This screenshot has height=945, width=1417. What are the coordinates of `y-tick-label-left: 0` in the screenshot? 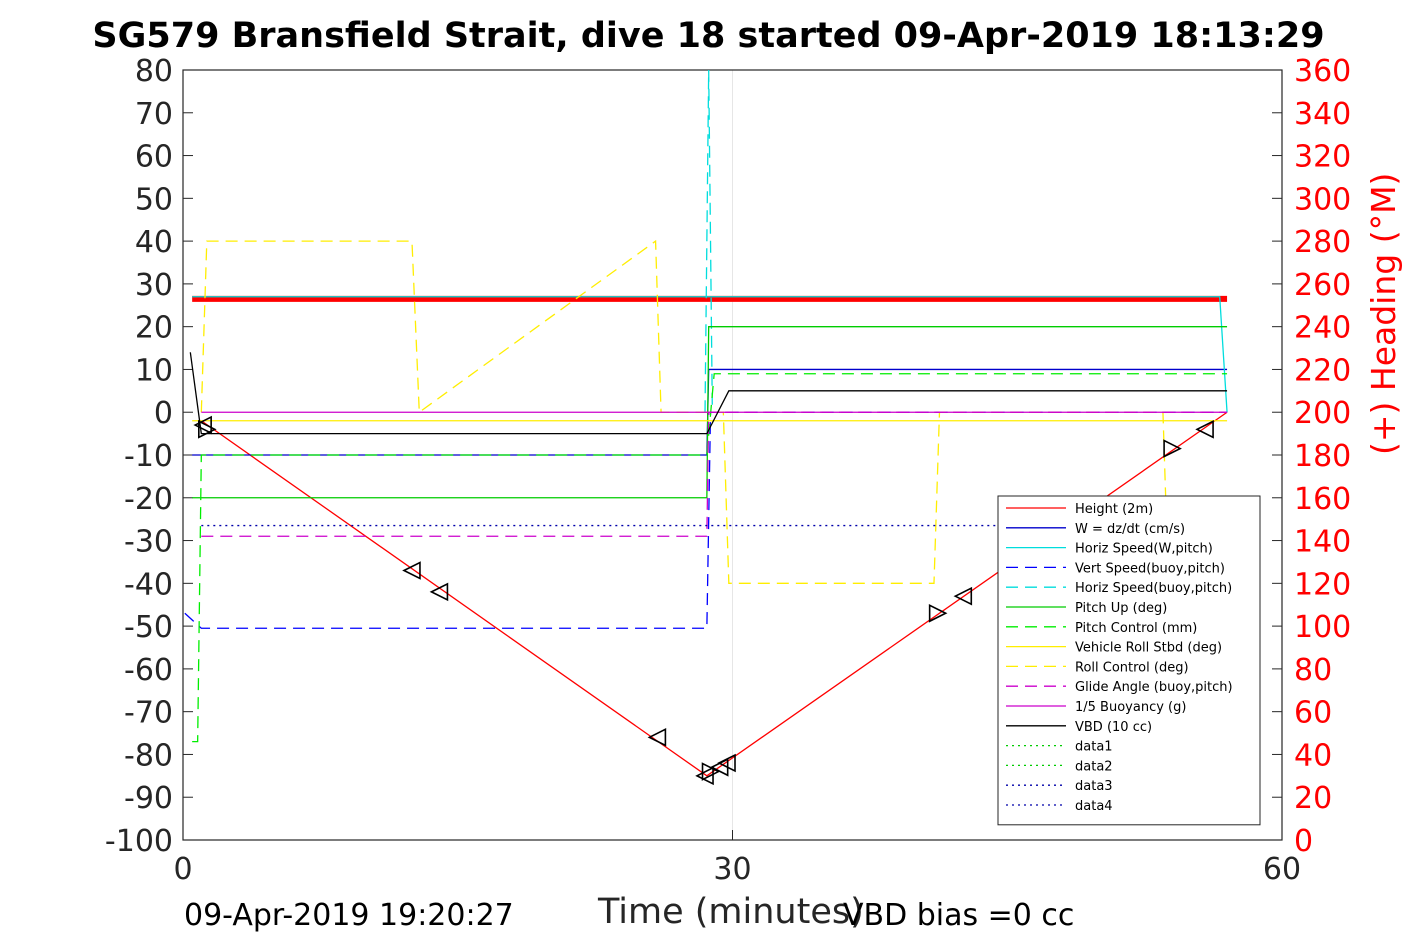 It's located at (163, 413).